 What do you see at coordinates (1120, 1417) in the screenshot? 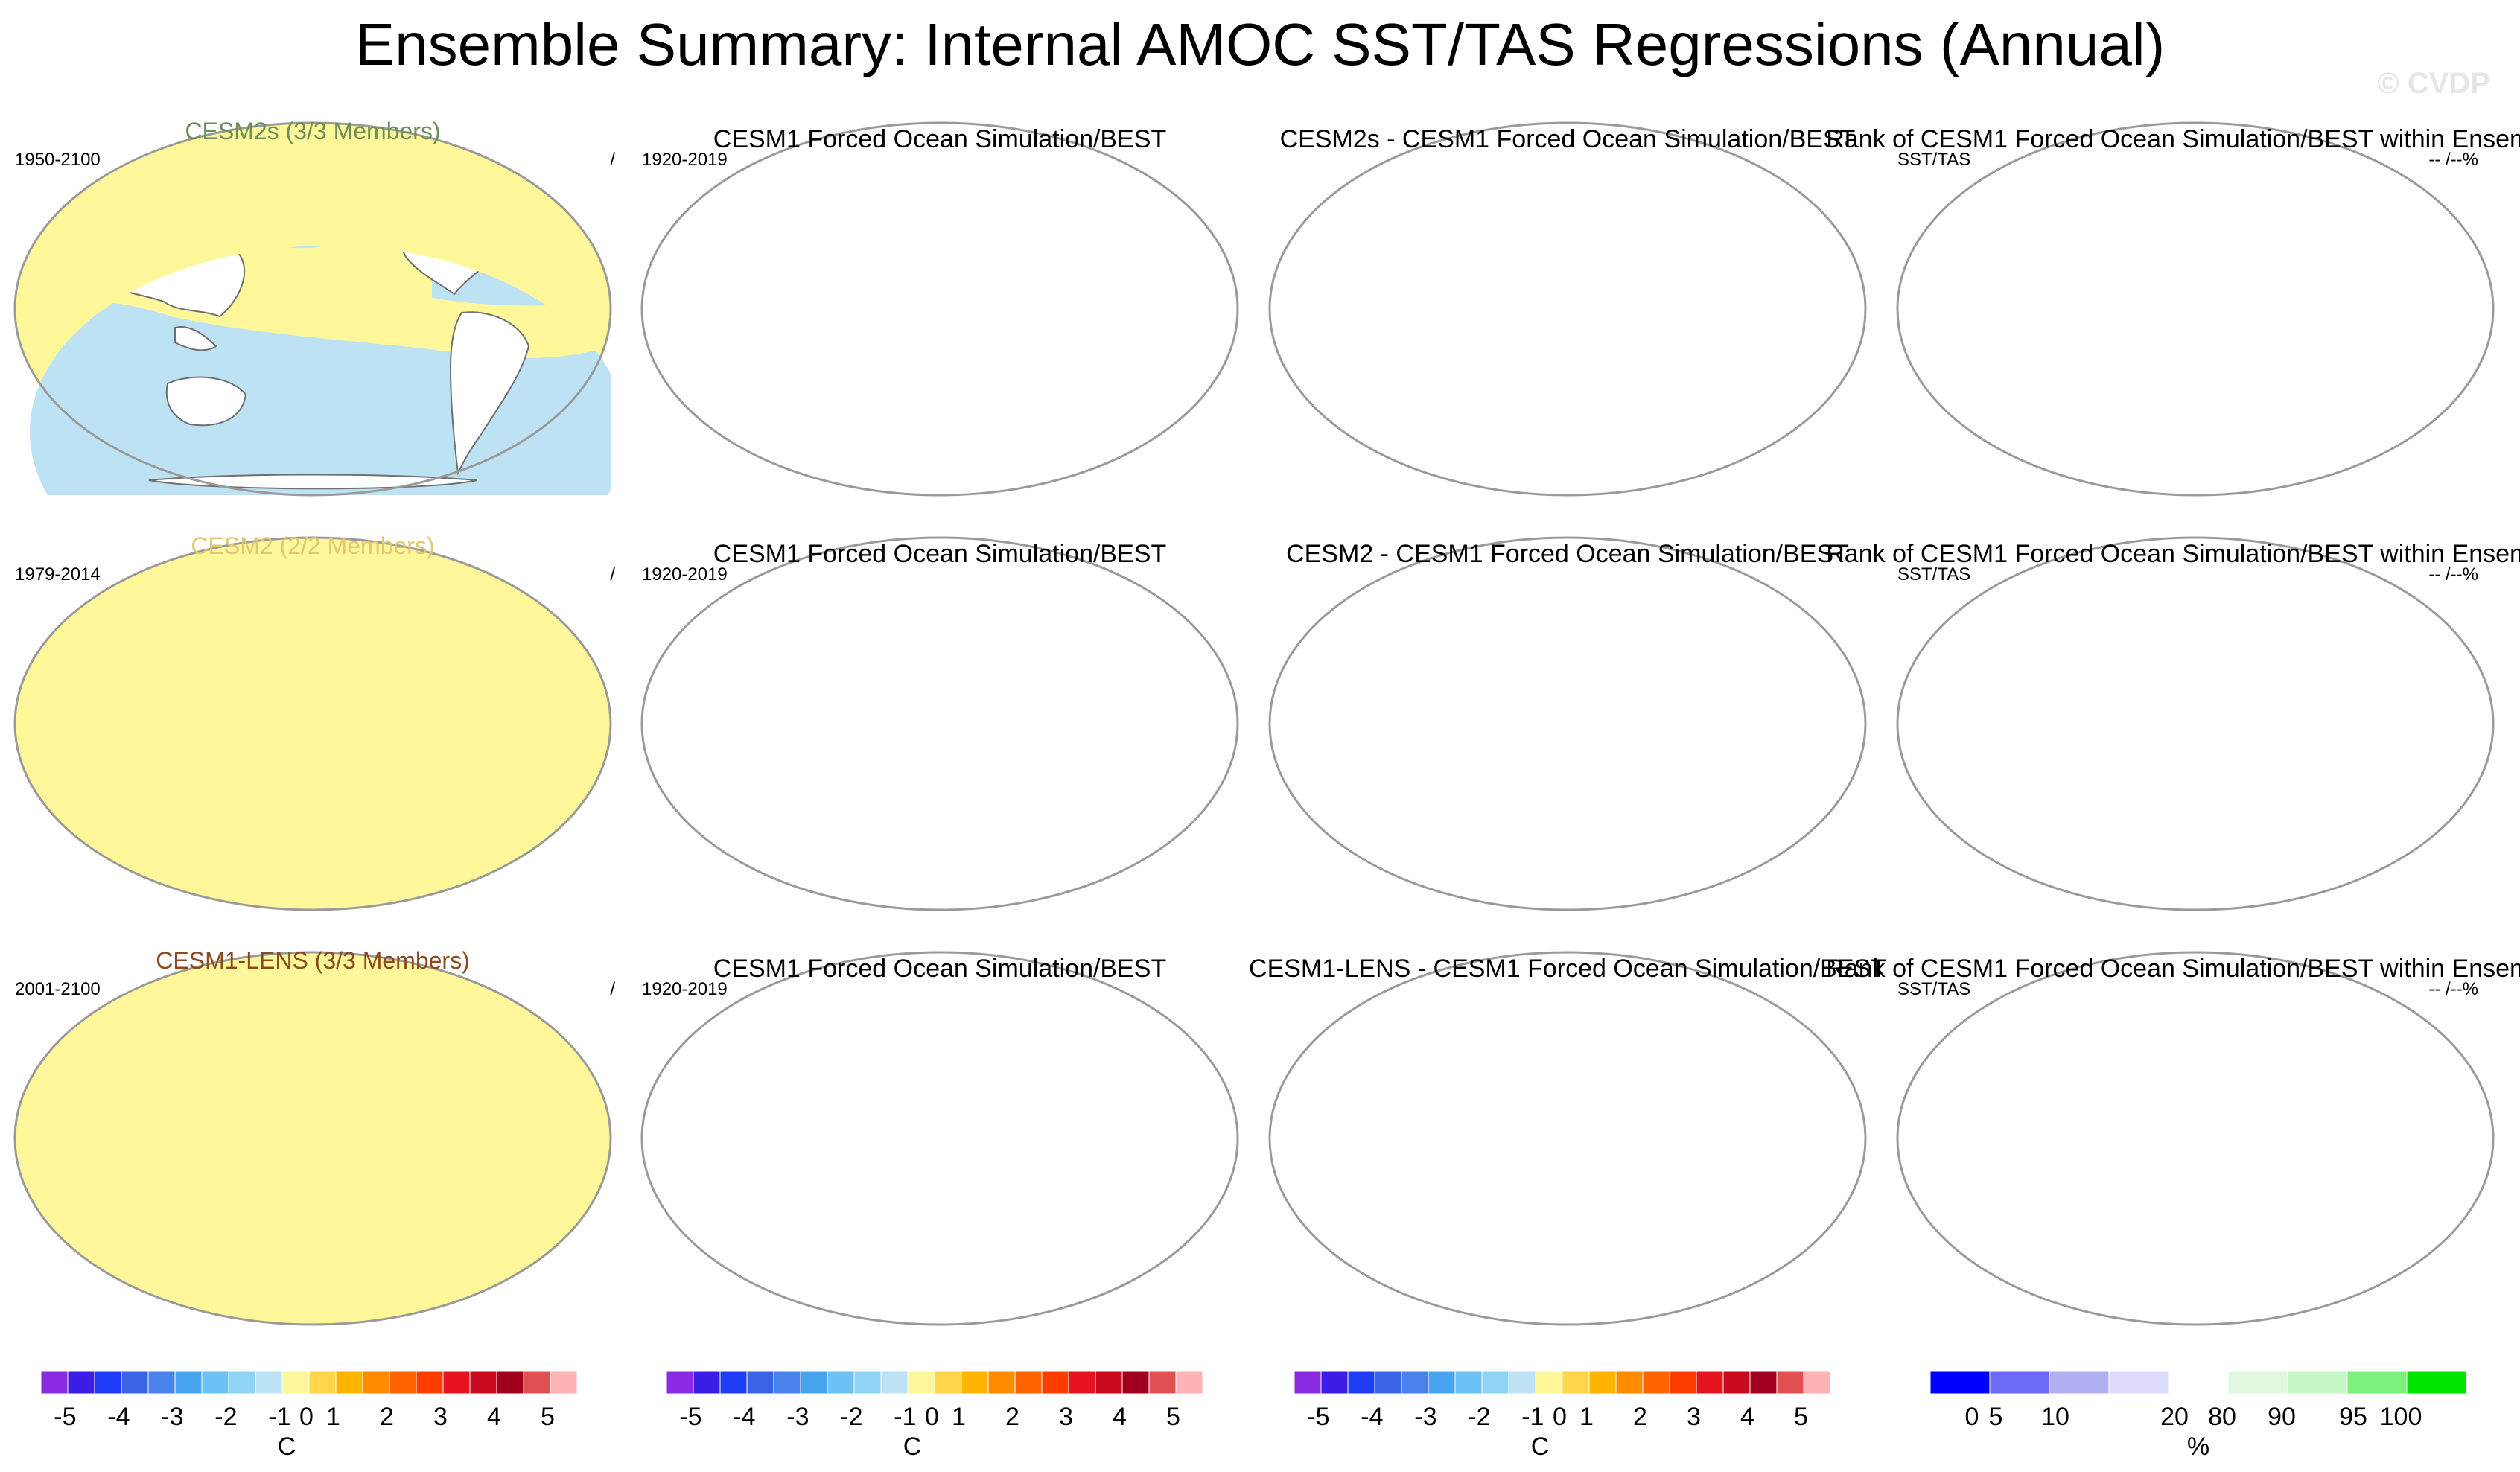
I see `colorbar-tick: 4` at bounding box center [1120, 1417].